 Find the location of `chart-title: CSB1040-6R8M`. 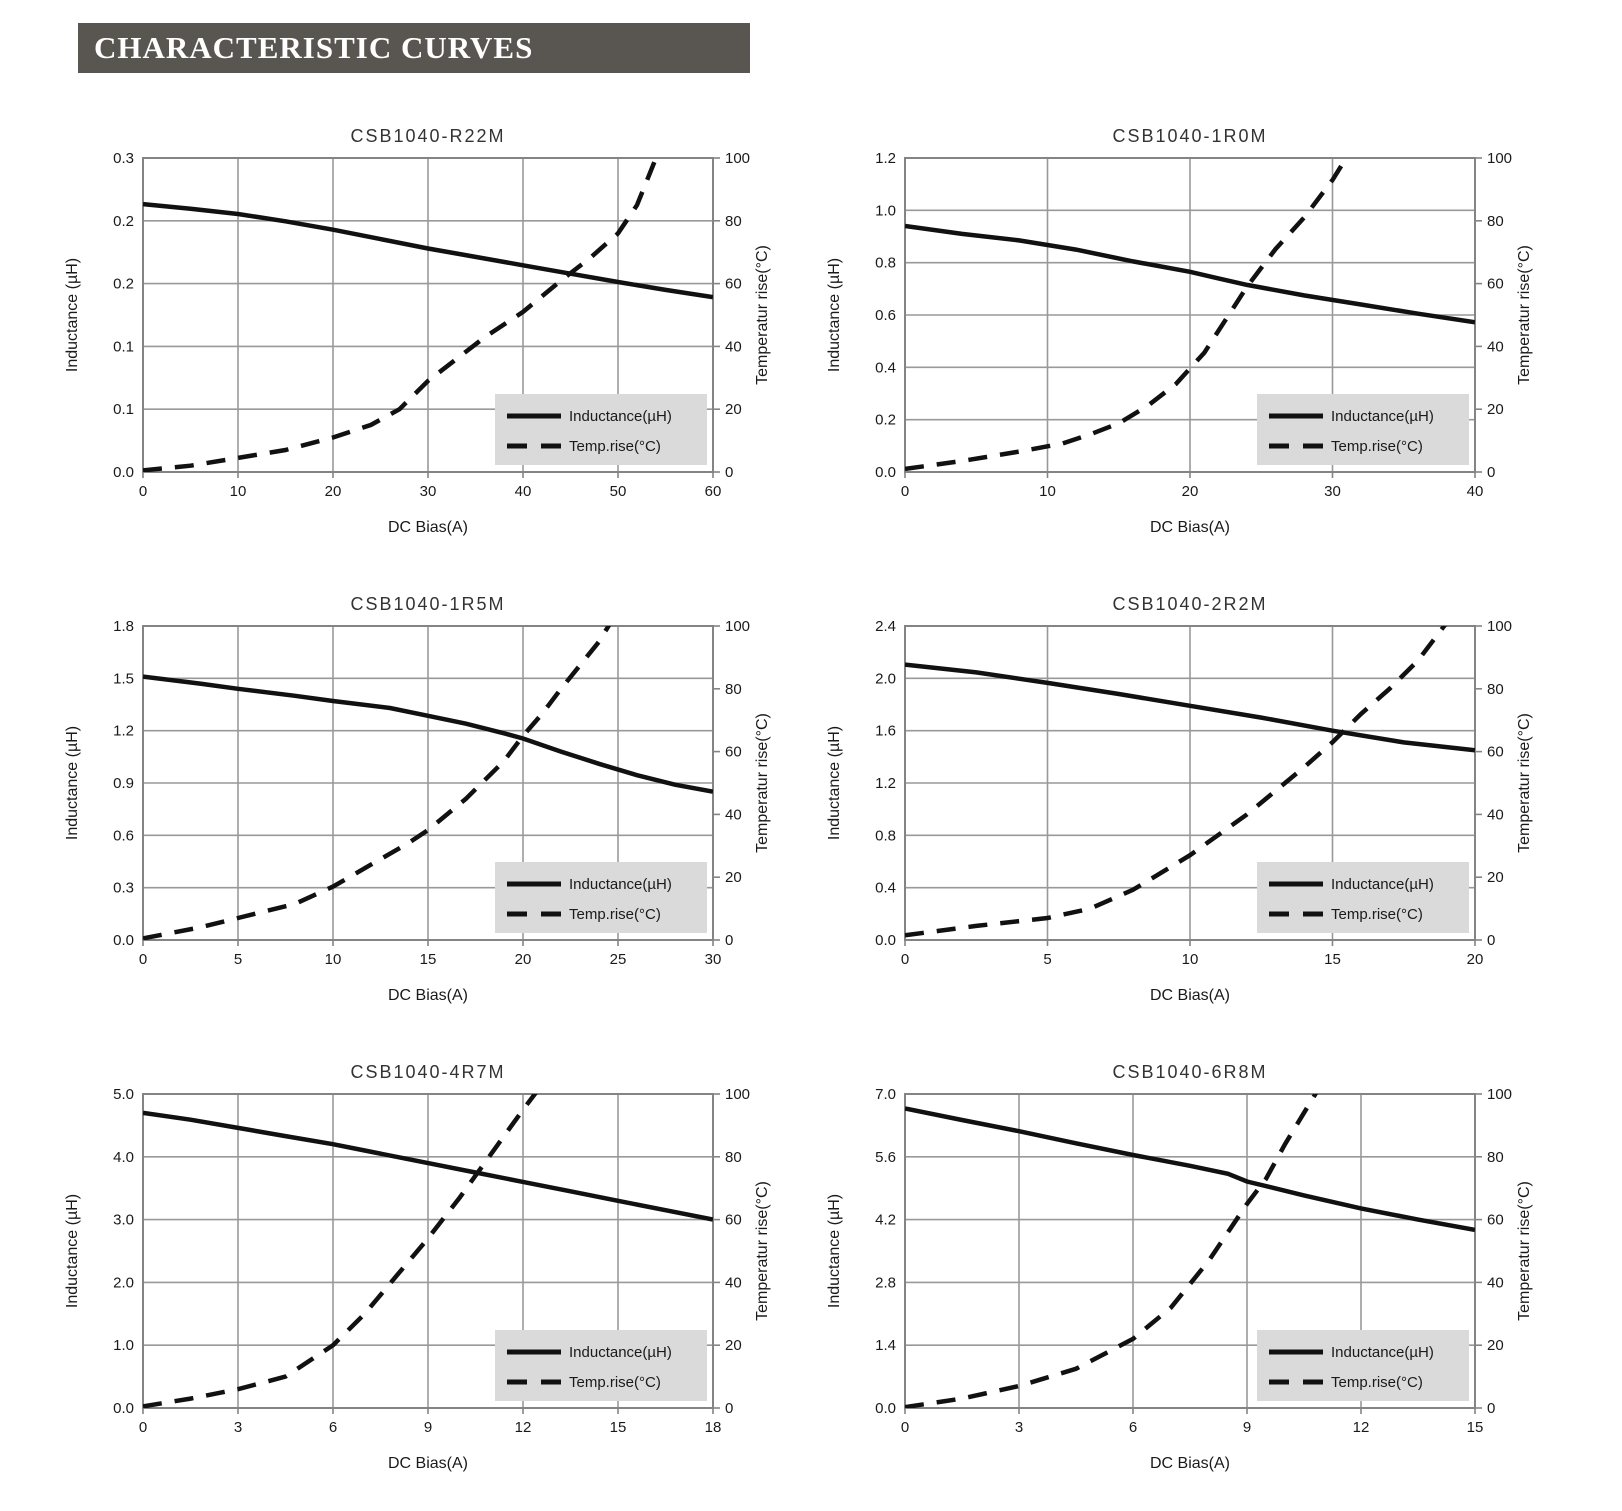

chart-title: CSB1040-6R8M is located at coordinates (1189, 1072).